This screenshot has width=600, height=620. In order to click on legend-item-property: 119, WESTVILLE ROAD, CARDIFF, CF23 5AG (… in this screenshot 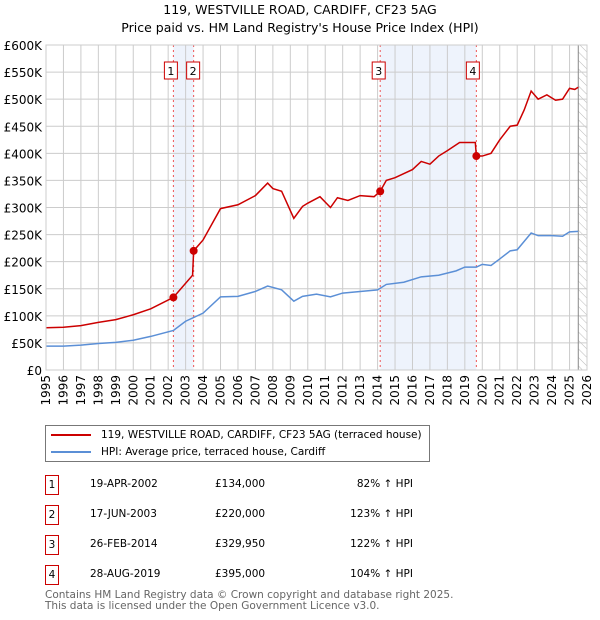, I will do `click(236, 435)`.